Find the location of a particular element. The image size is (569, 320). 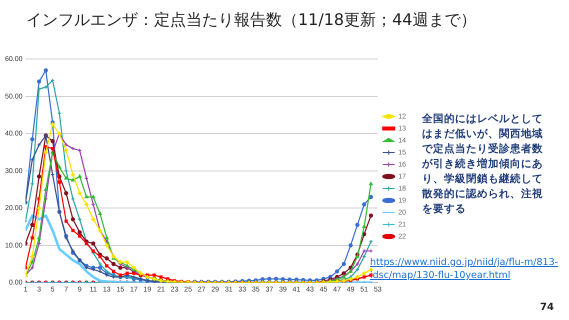

text: 全国的にはレベルとしてはまだ低いが、関西地域で定点当たり受診患者数が引き続き増加傾向にあり、学級閉鎖も継続して散発的に認められ、注視を要する is located at coordinates (483, 164).